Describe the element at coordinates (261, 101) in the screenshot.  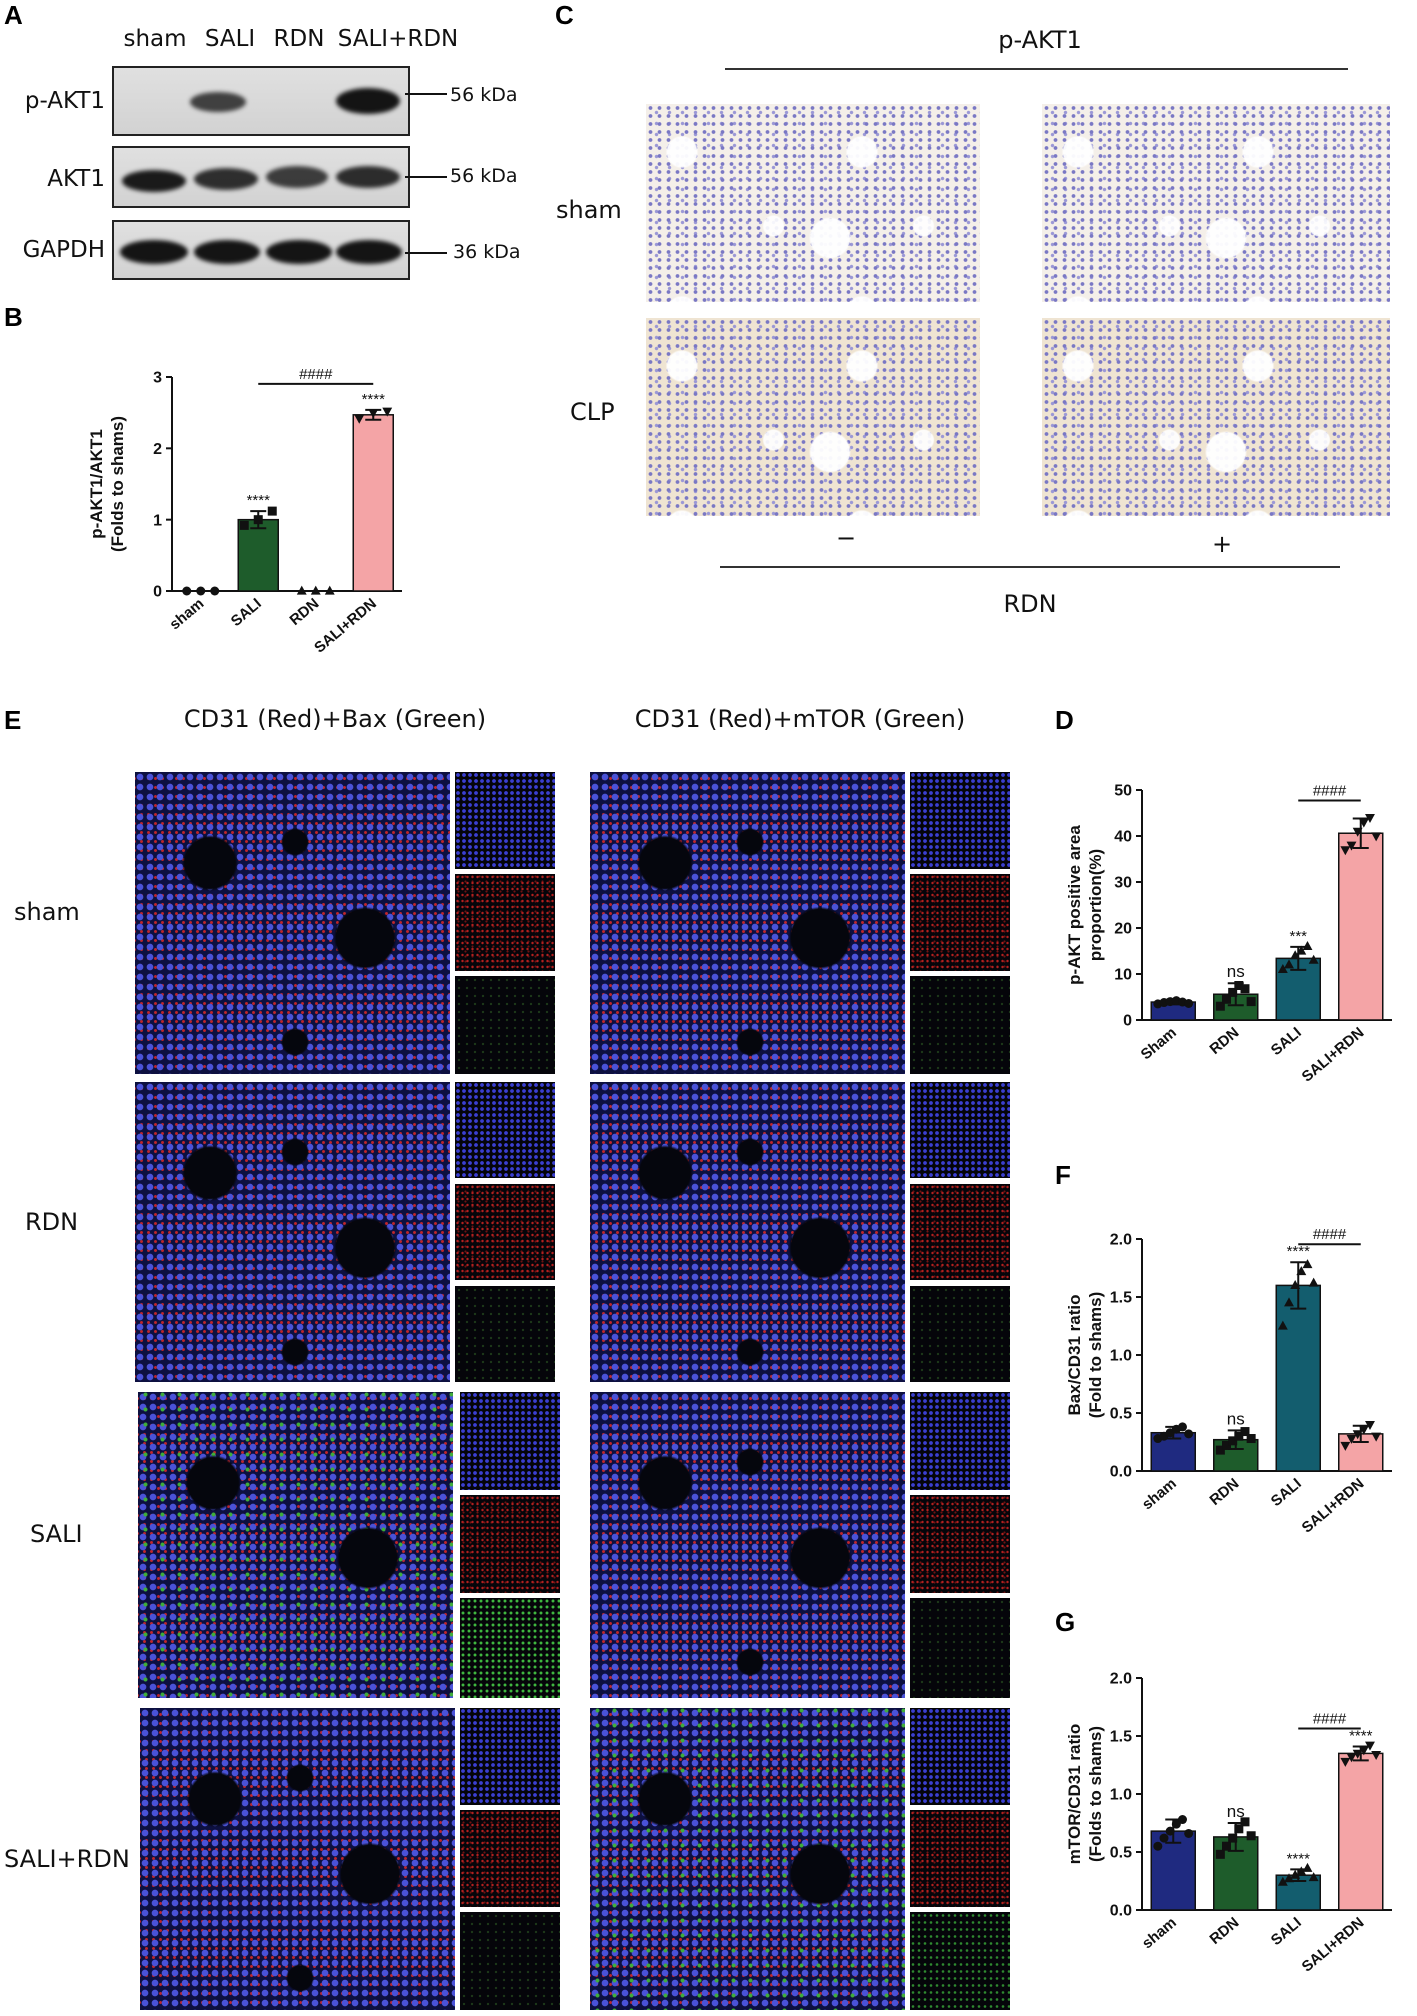
I see `blot-strip-pakt1` at that location.